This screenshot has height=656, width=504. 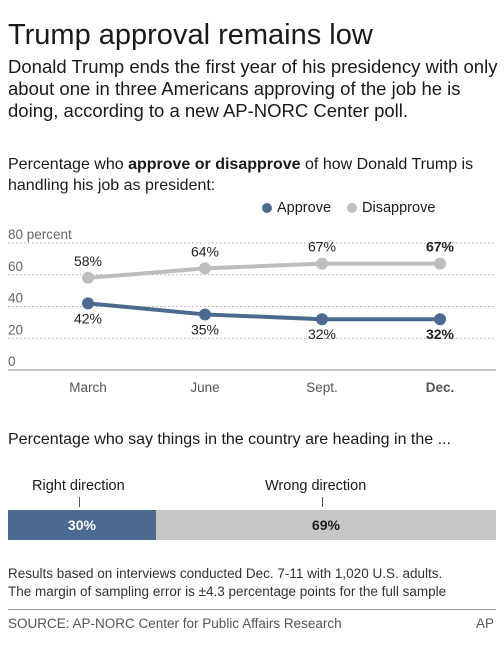 I want to click on legend-item-disapprove: Disapprove, so click(x=391, y=208).